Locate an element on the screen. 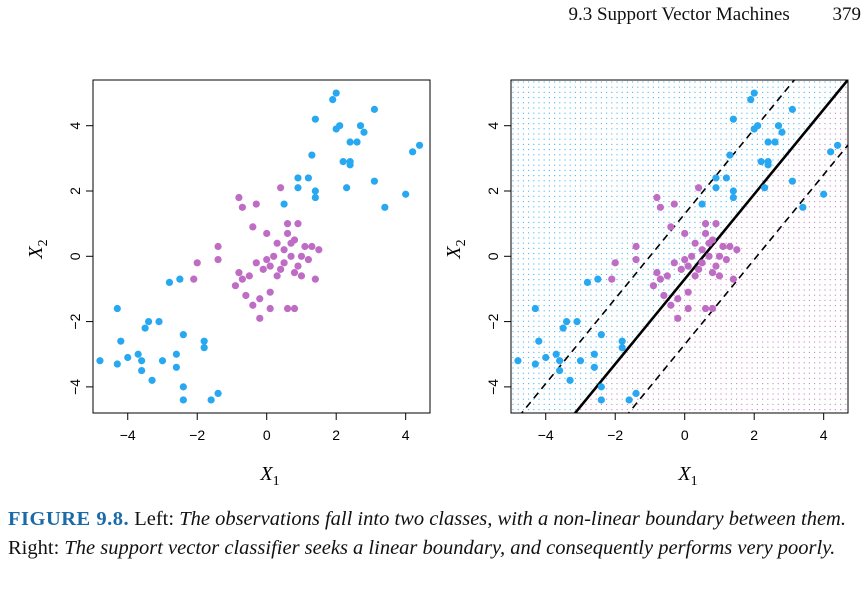 The image size is (867, 597). left-ytick-label: −4 is located at coordinates (75, 387).